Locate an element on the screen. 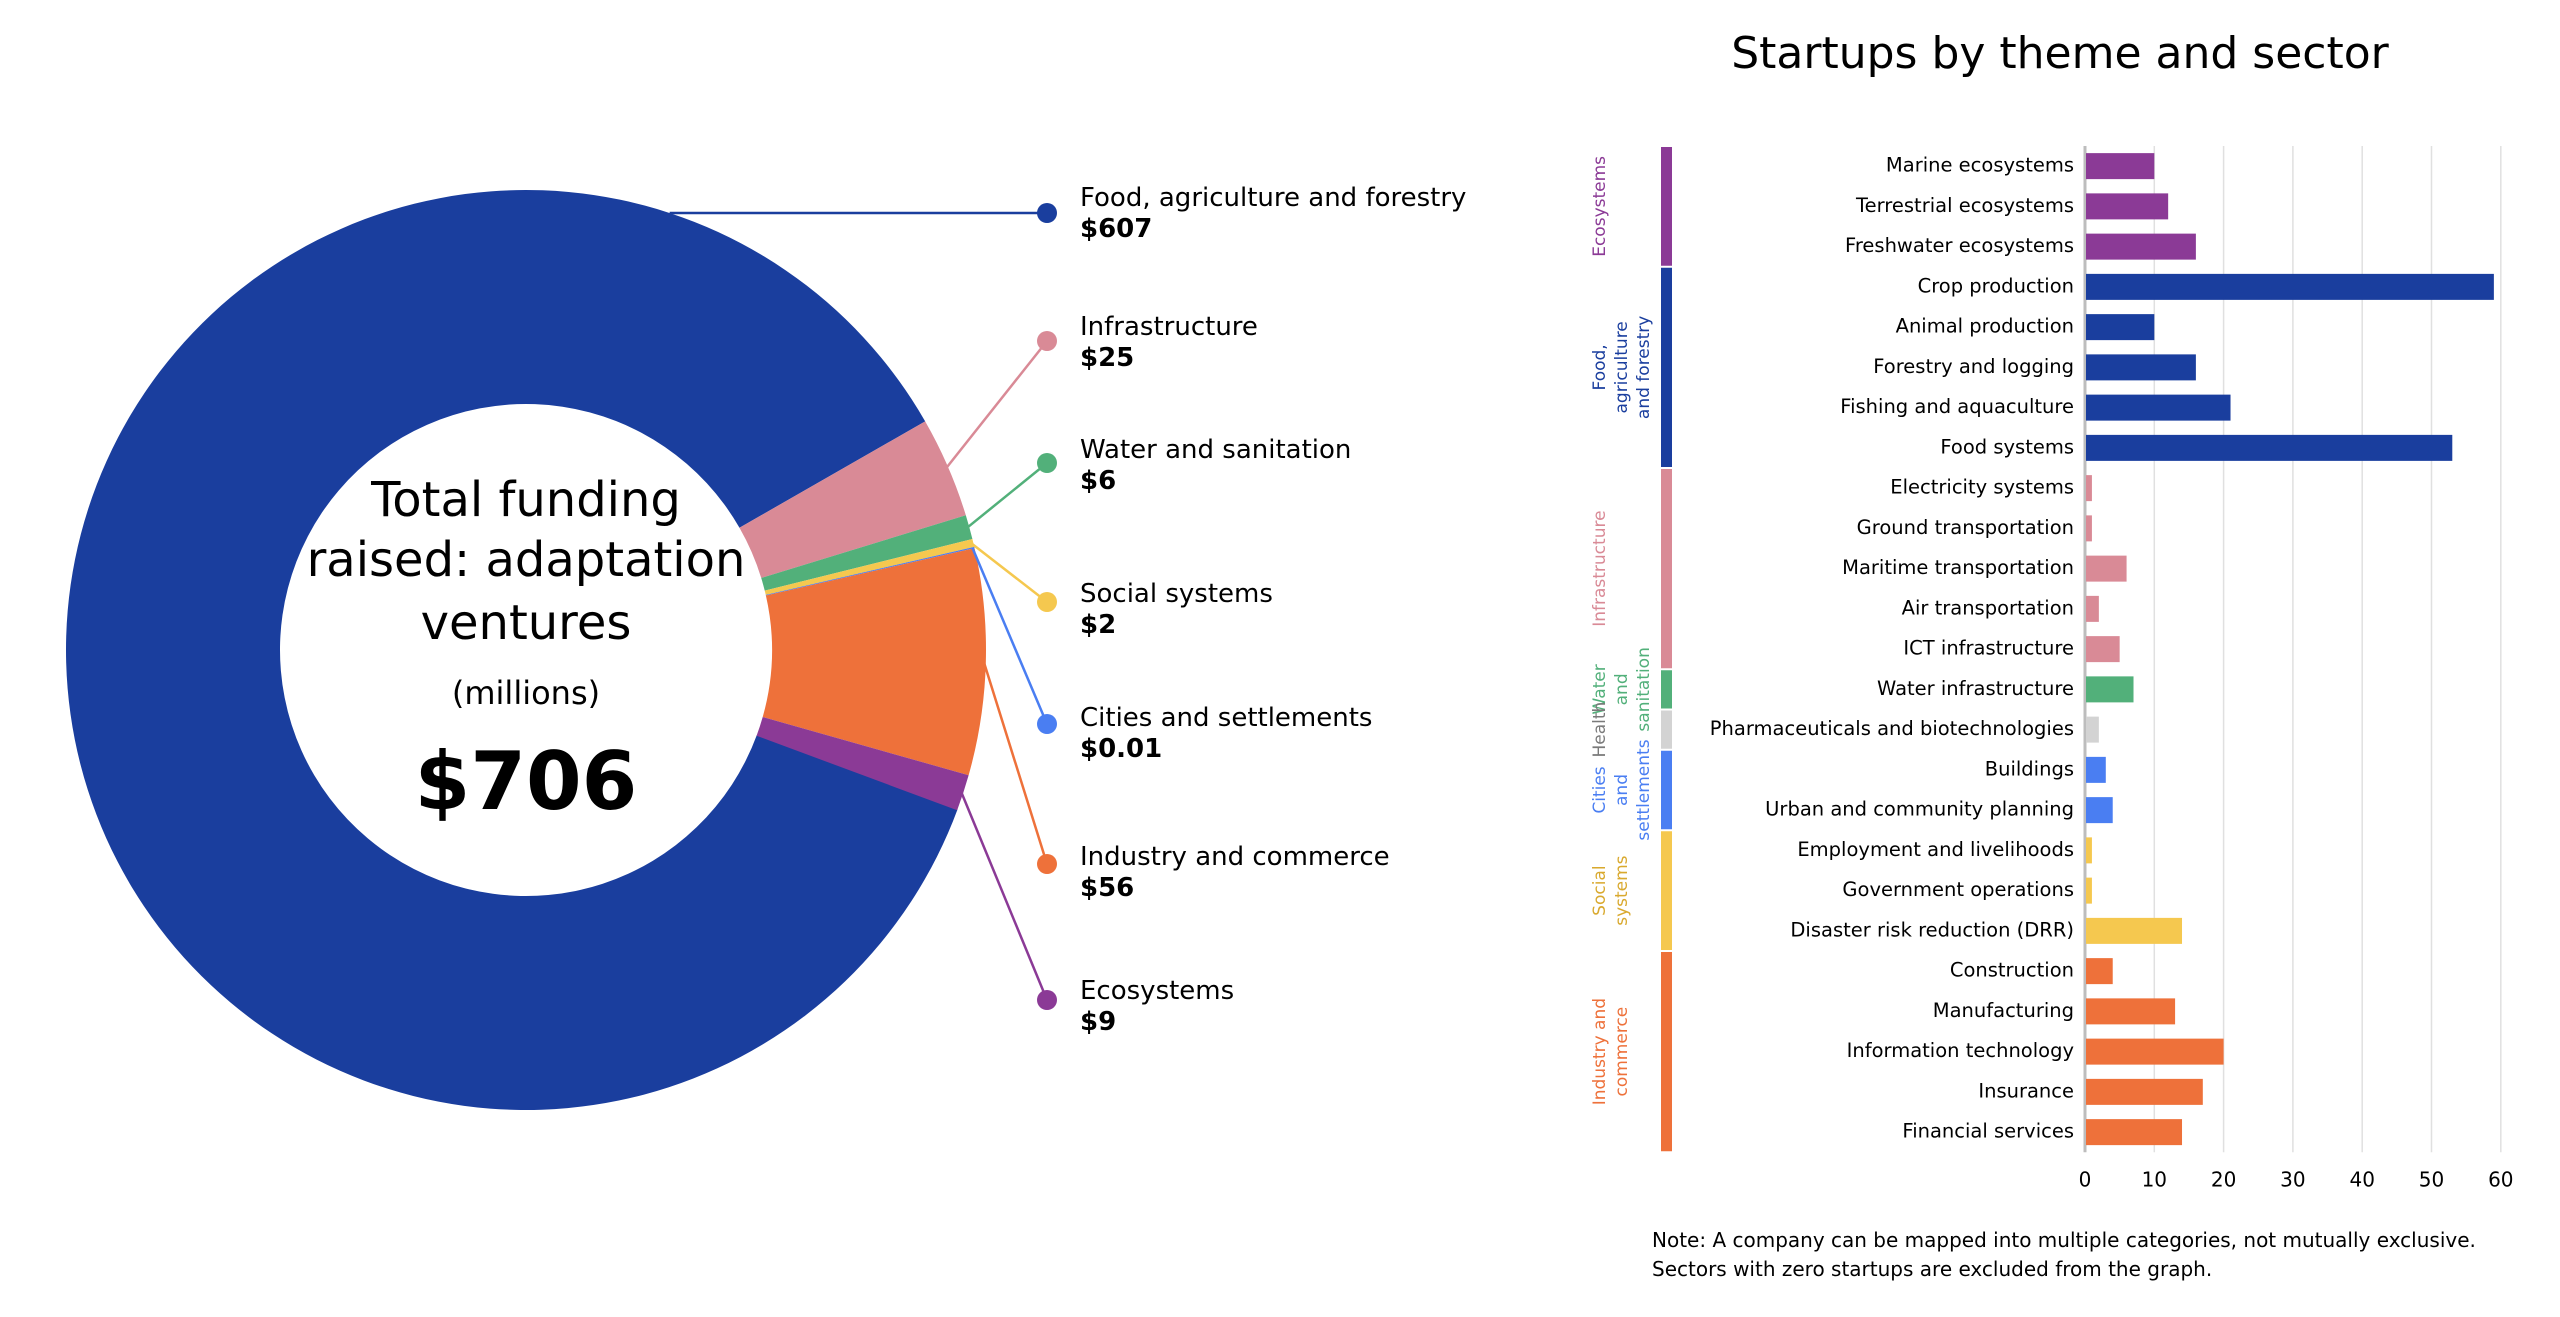 The width and height of the screenshot is (2560, 1317). donut-leader-lines is located at coordinates (863, 606).